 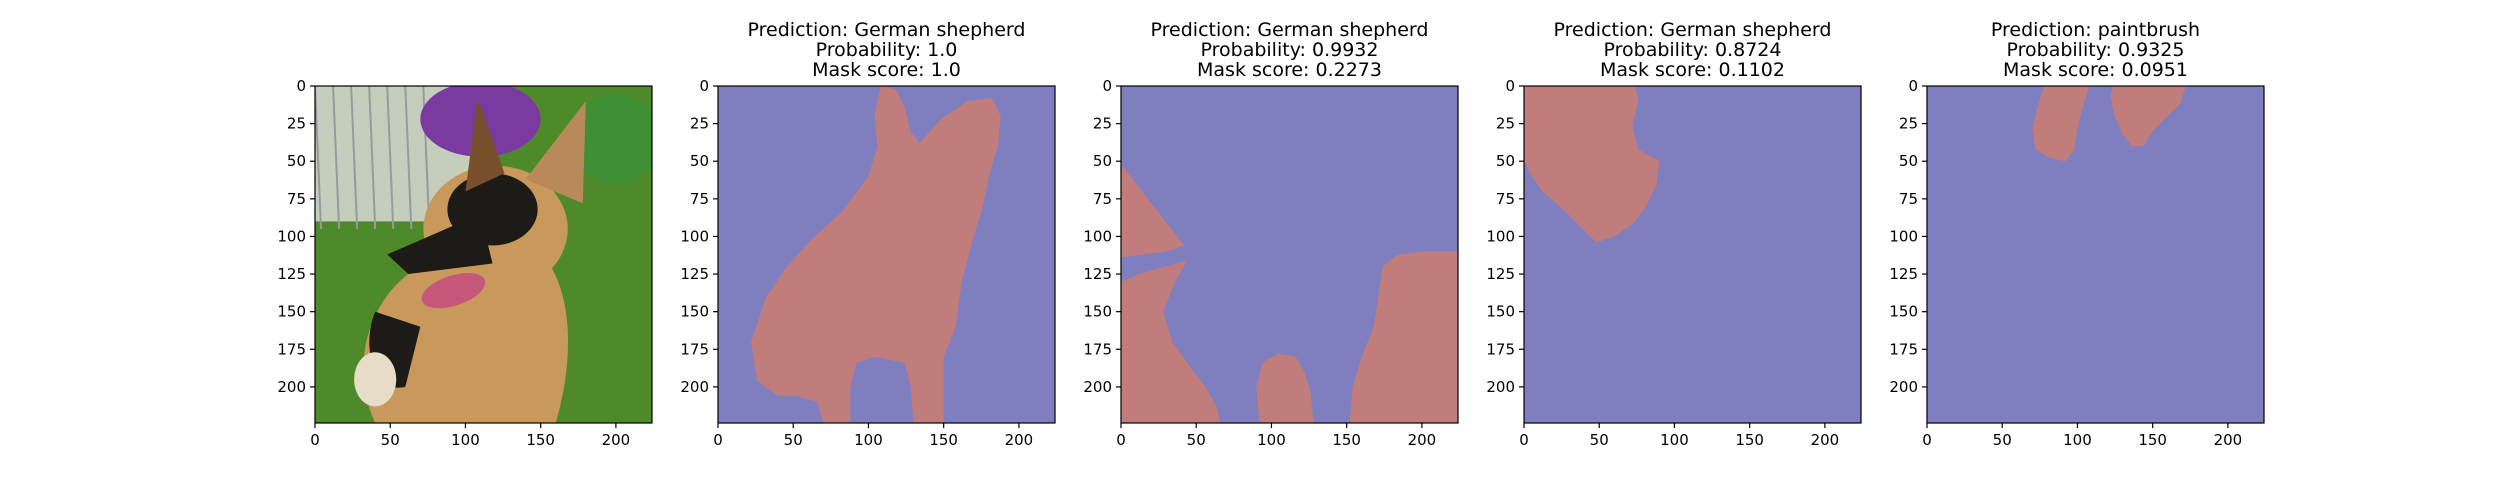 What do you see at coordinates (887, 50) in the screenshot?
I see `panel-title-line: Probability: 1.0` at bounding box center [887, 50].